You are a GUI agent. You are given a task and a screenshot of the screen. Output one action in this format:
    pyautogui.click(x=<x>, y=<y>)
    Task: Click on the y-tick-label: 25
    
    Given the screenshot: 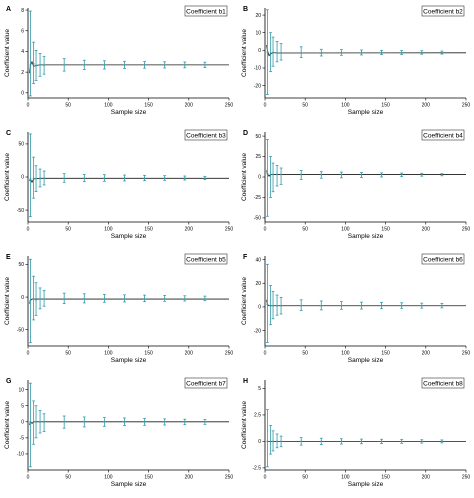 What is the action you would take?
    pyautogui.click(x=258, y=157)
    